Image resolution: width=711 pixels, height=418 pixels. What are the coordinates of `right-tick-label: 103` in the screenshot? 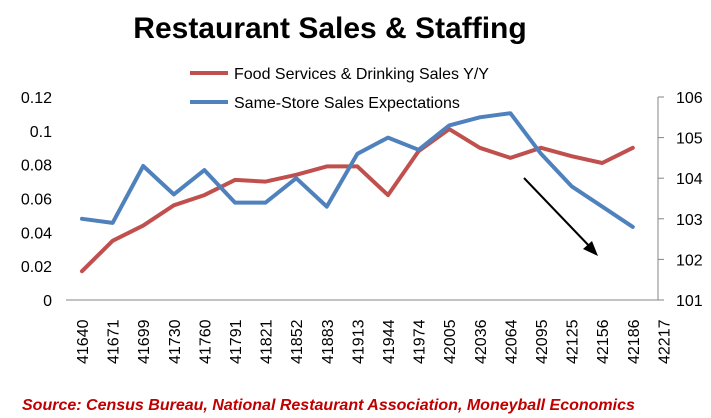 It's located at (689, 220).